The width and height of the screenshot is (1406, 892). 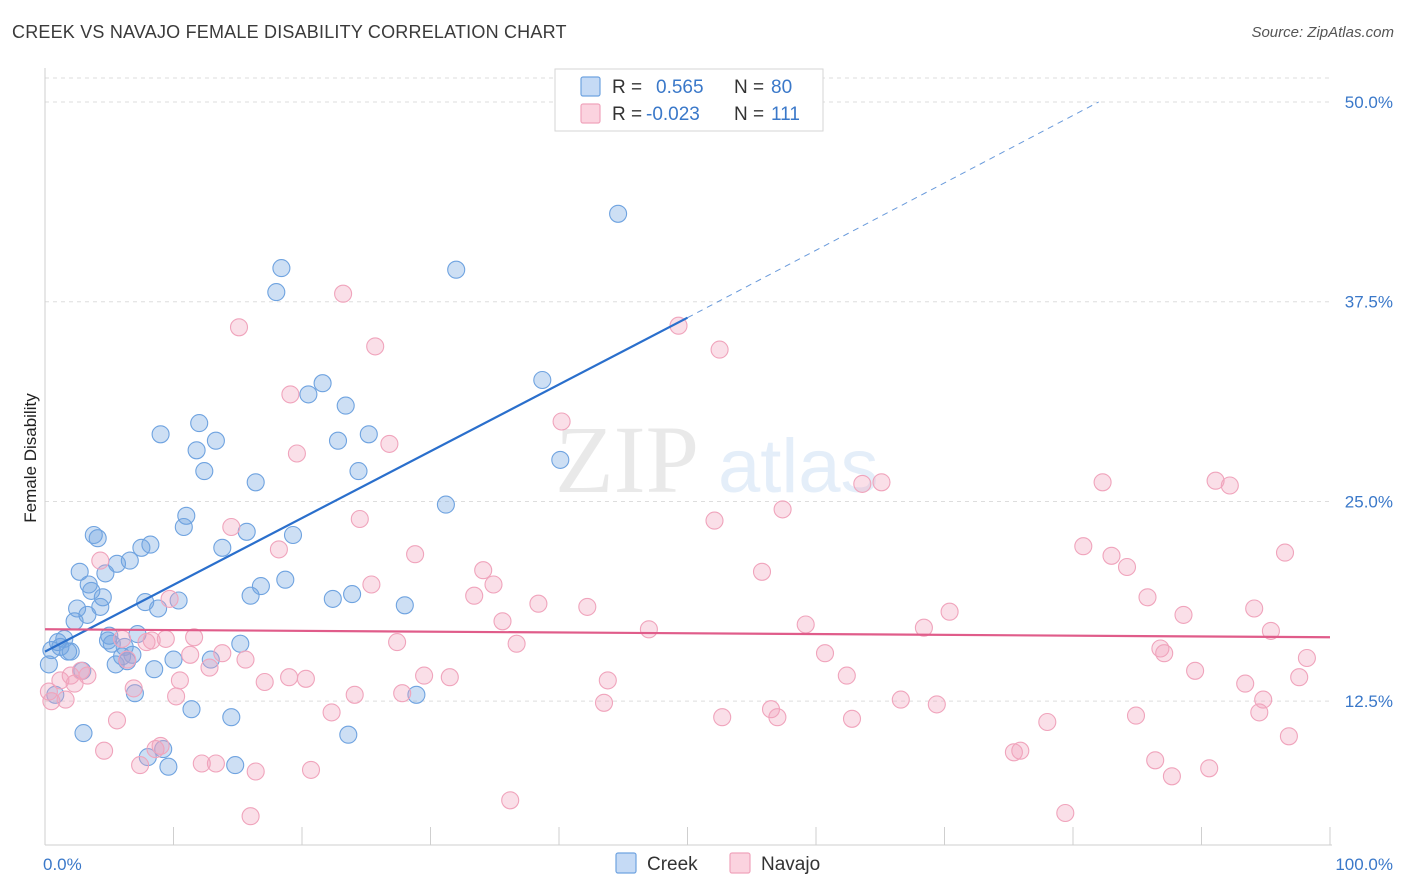 What do you see at coordinates (62, 864) in the screenshot?
I see `x-tick-label: 0.0%` at bounding box center [62, 864].